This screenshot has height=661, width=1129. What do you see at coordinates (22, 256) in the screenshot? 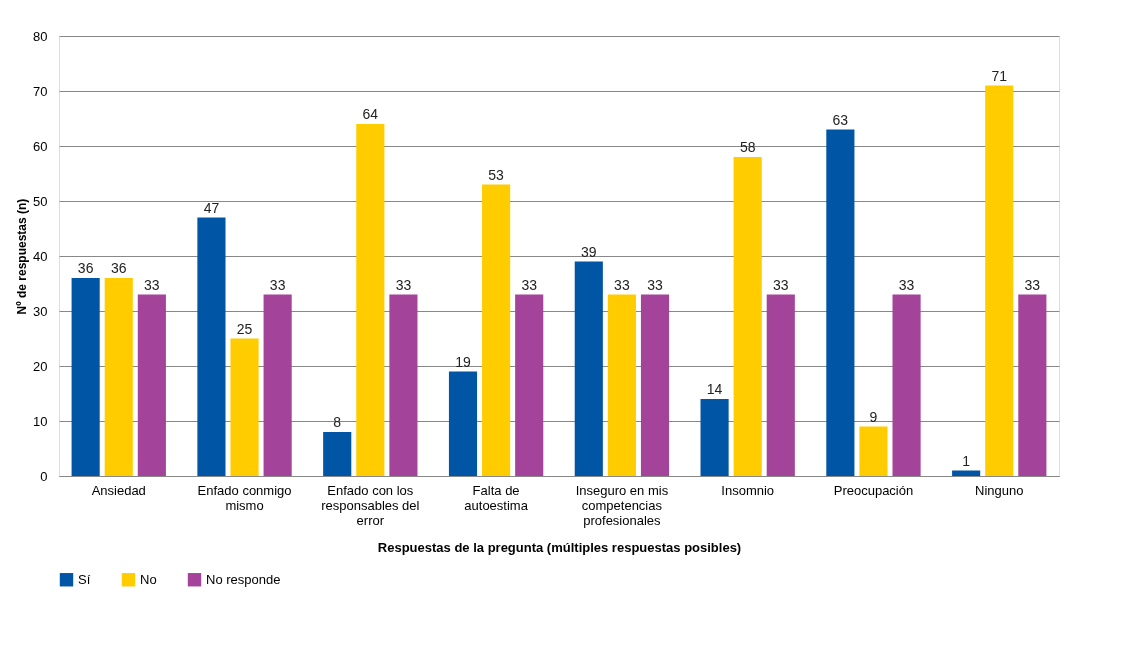
I see `y-axis-title: Nº de respuestas (n)` at bounding box center [22, 256].